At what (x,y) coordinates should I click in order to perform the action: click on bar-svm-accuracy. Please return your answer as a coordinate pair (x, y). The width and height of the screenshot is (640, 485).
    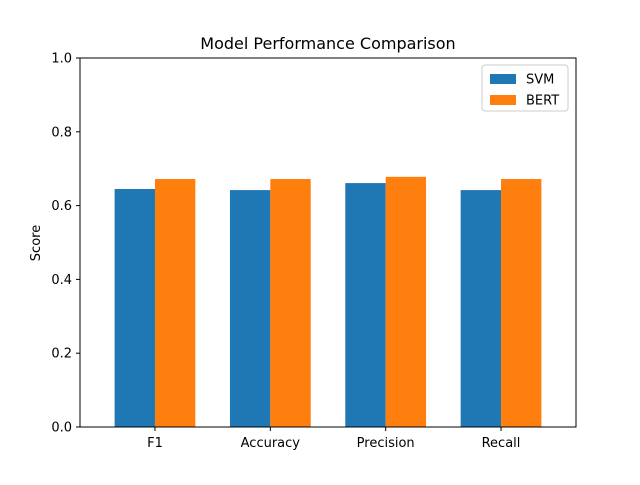
    Looking at the image, I should click on (250, 308).